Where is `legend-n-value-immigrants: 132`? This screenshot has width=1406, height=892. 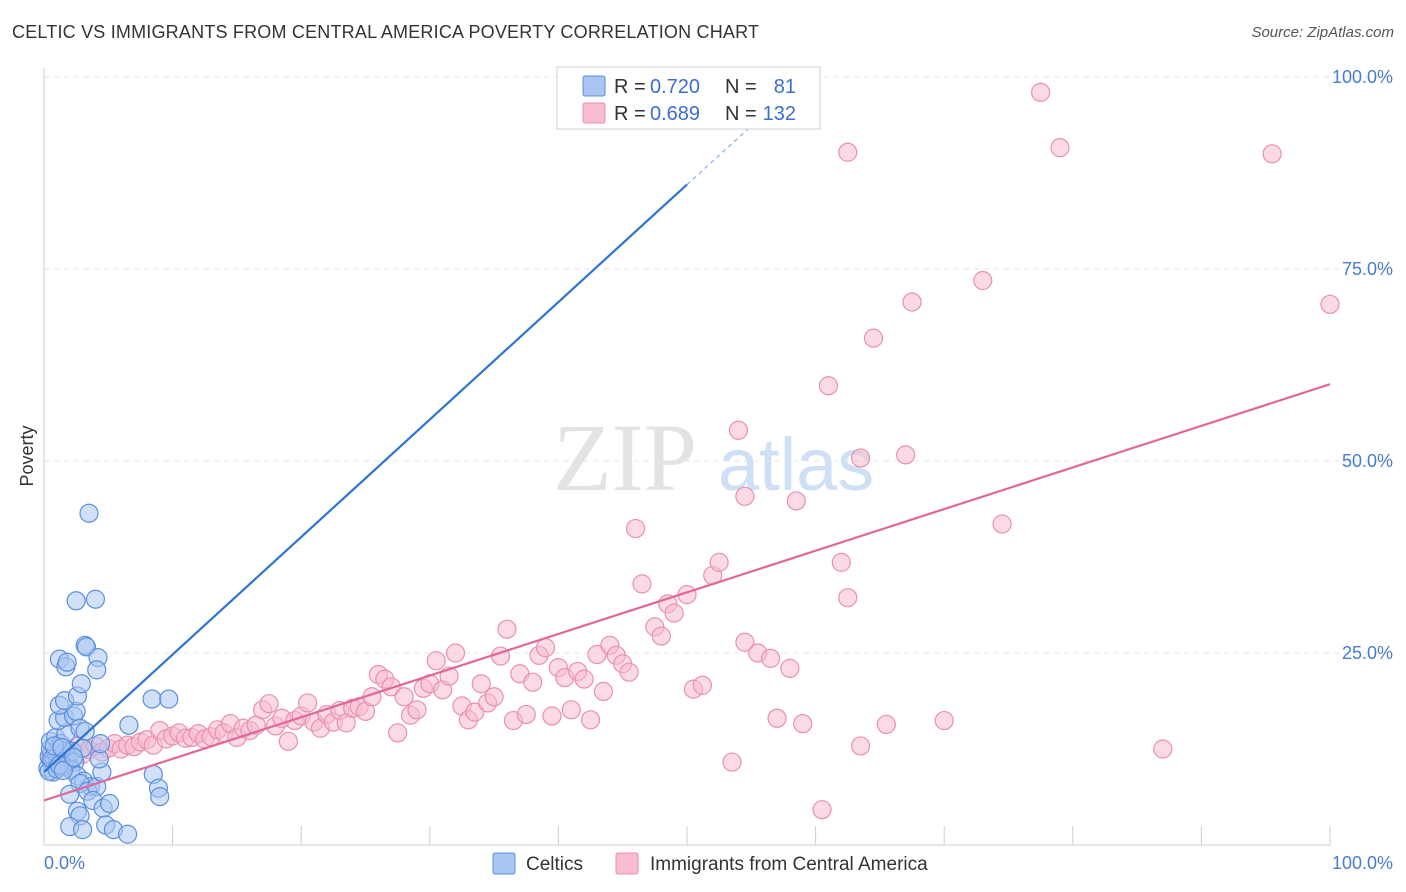 legend-n-value-immigrants: 132 is located at coordinates (779, 114).